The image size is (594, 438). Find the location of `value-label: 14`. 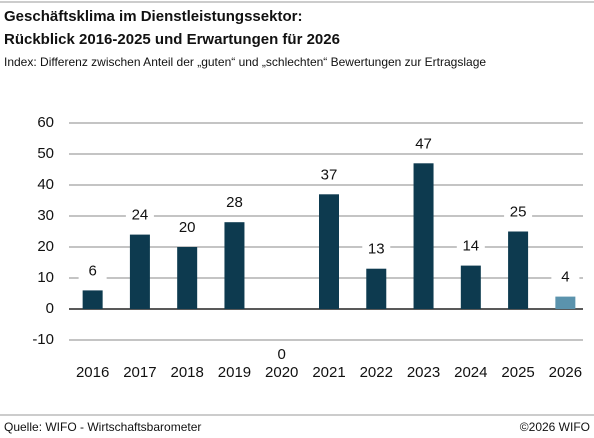

value-label: 14 is located at coordinates (470, 246).